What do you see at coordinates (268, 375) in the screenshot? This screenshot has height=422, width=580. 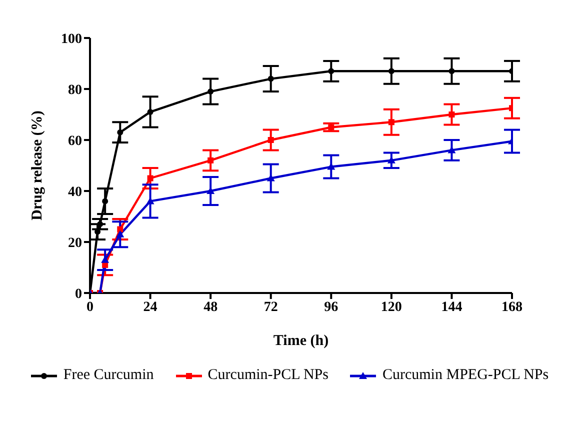 I see `legend-label: Curcumin-PCL NPs` at bounding box center [268, 375].